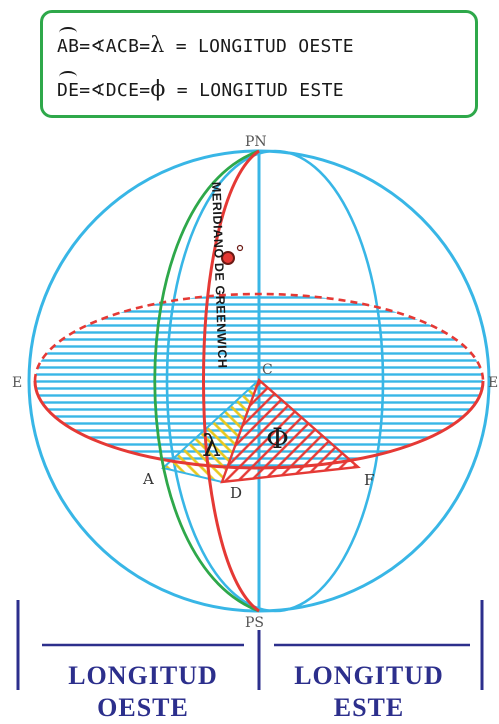 The height and width of the screenshot is (724, 499). What do you see at coordinates (290, 430) in the screenshot?
I see `phi-triangle` at bounding box center [290, 430].